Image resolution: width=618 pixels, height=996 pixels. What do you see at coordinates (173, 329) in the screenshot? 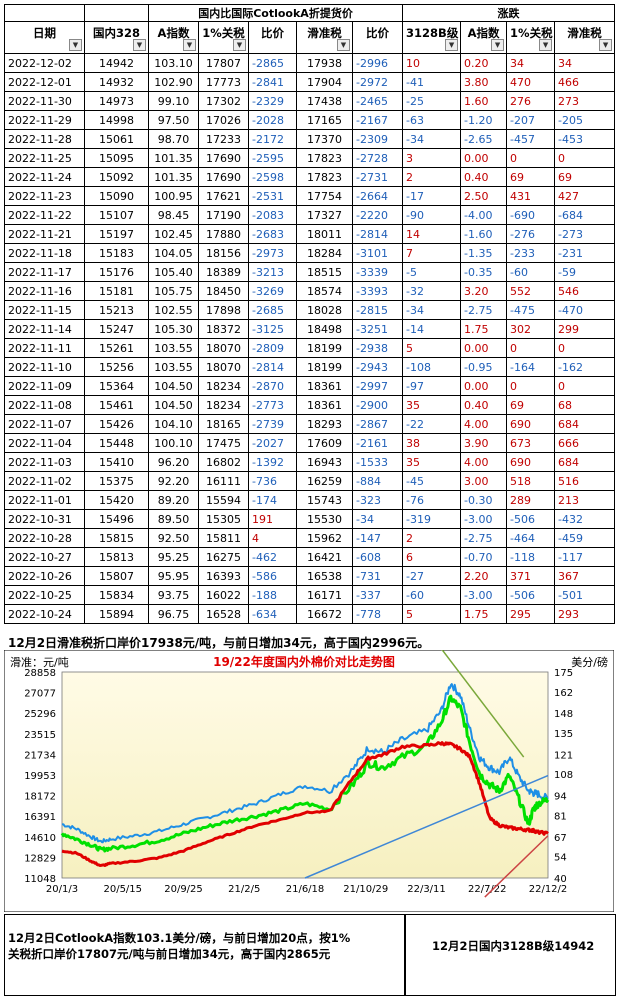
I see `table-cell: 105.30` at bounding box center [173, 329].